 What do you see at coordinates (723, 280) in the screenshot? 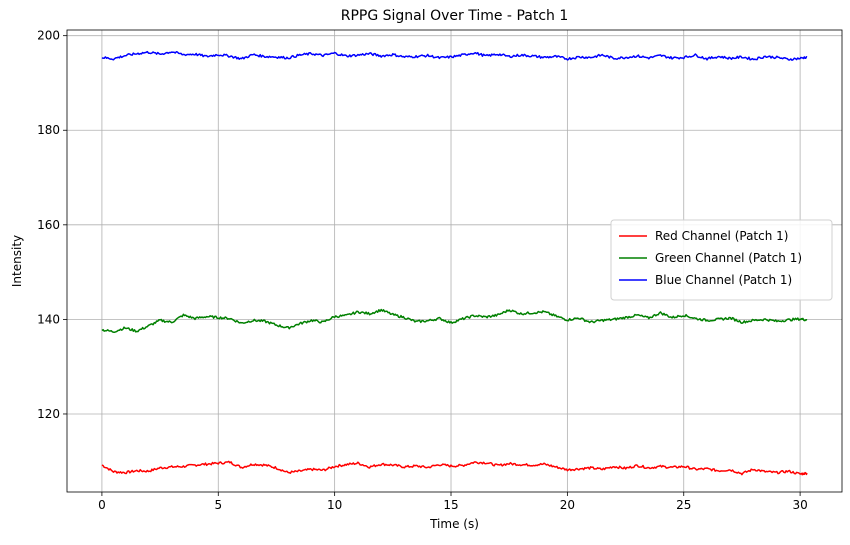
I see `legend-label: Blue Channel (Patch 1)` at bounding box center [723, 280].